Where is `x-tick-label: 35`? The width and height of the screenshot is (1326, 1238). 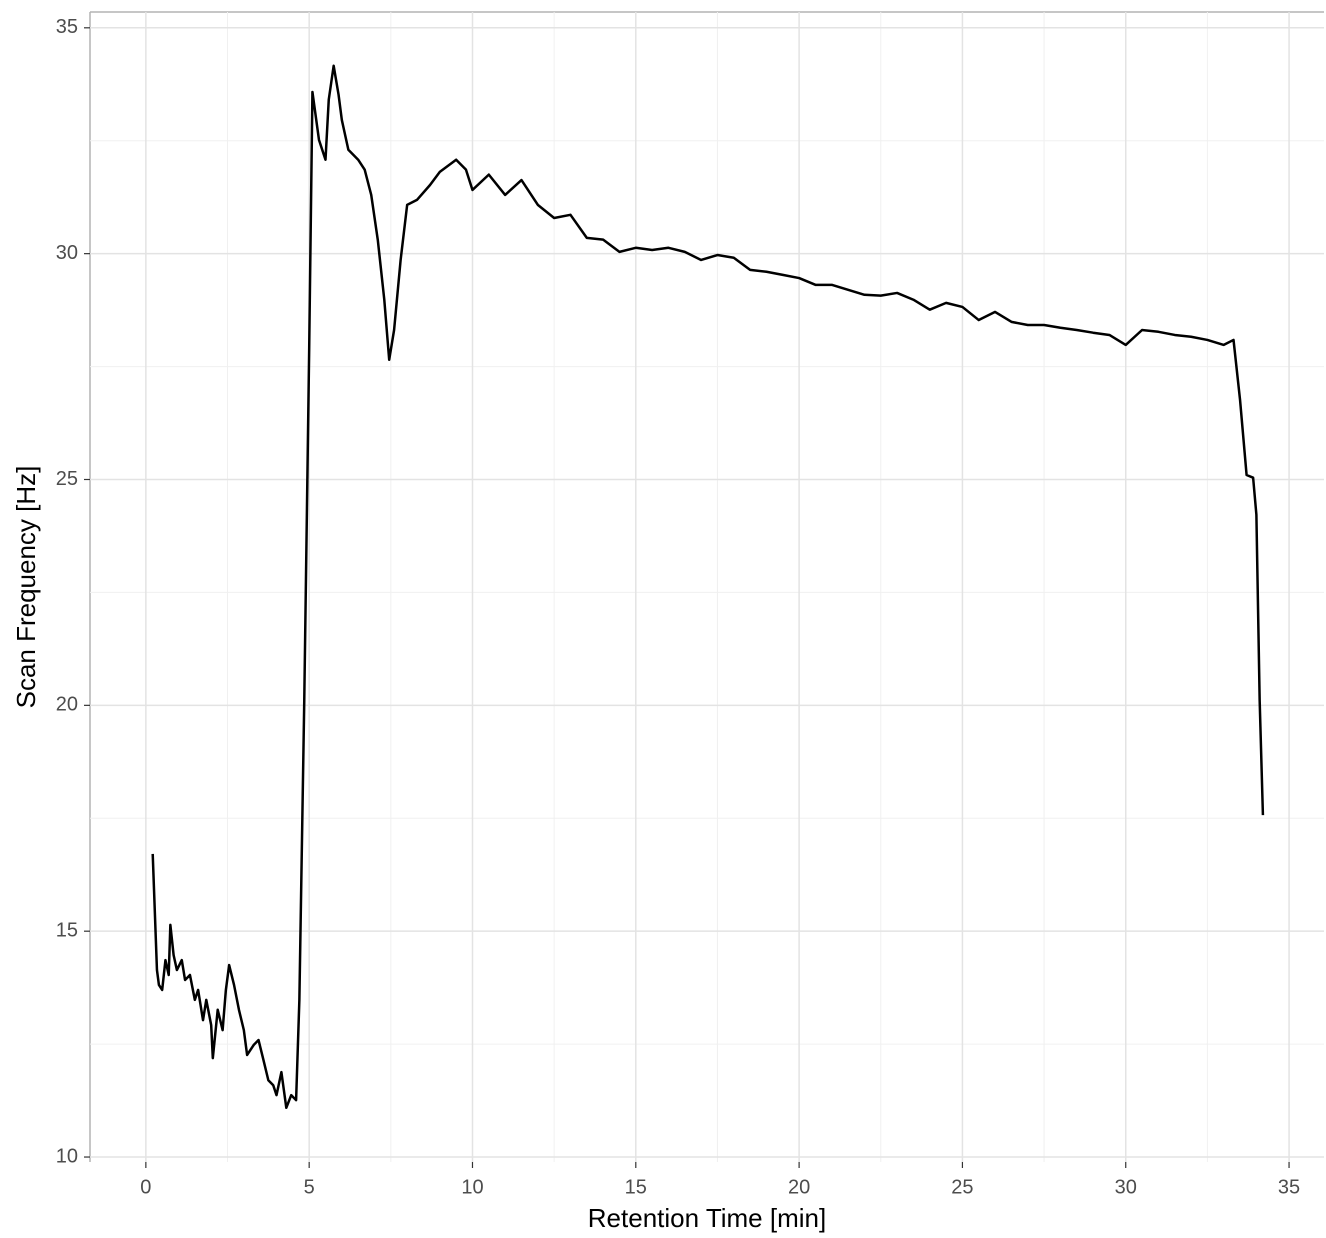 x-tick-label: 35 is located at coordinates (1289, 1187).